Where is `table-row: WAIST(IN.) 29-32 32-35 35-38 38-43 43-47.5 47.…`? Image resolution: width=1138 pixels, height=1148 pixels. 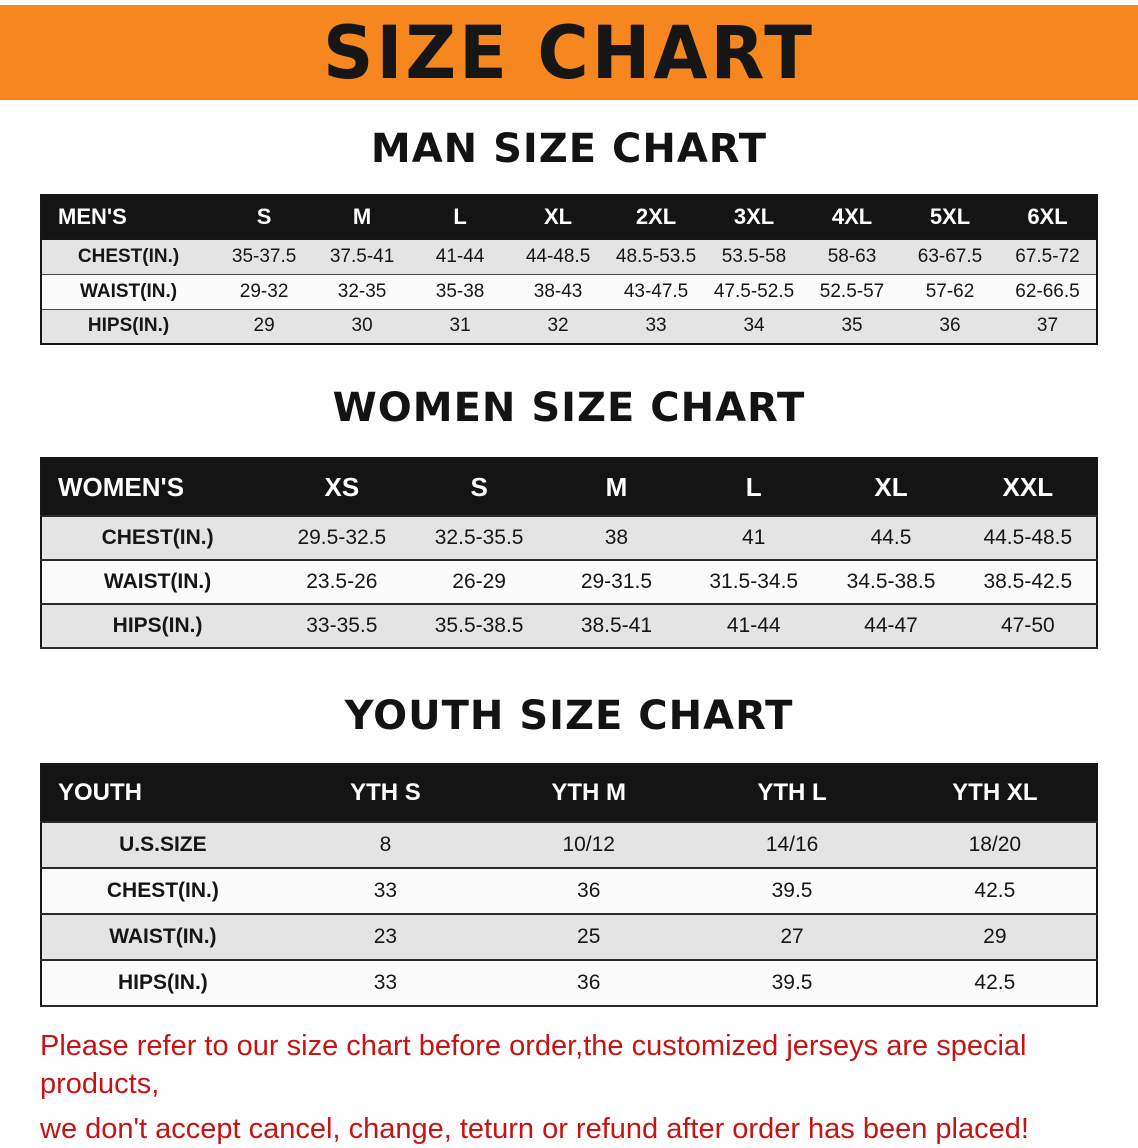
table-row: WAIST(IN.) 29-32 32-35 35-38 38-43 43-47.5 47.… is located at coordinates (569, 292).